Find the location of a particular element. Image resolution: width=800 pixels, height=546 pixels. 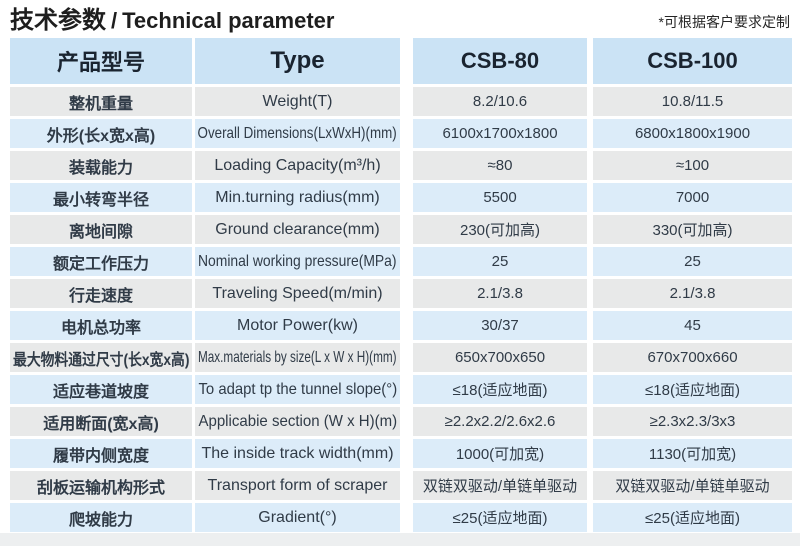

csb100-value-text: ≤25(适应地面) is located at coordinates (692, 518).